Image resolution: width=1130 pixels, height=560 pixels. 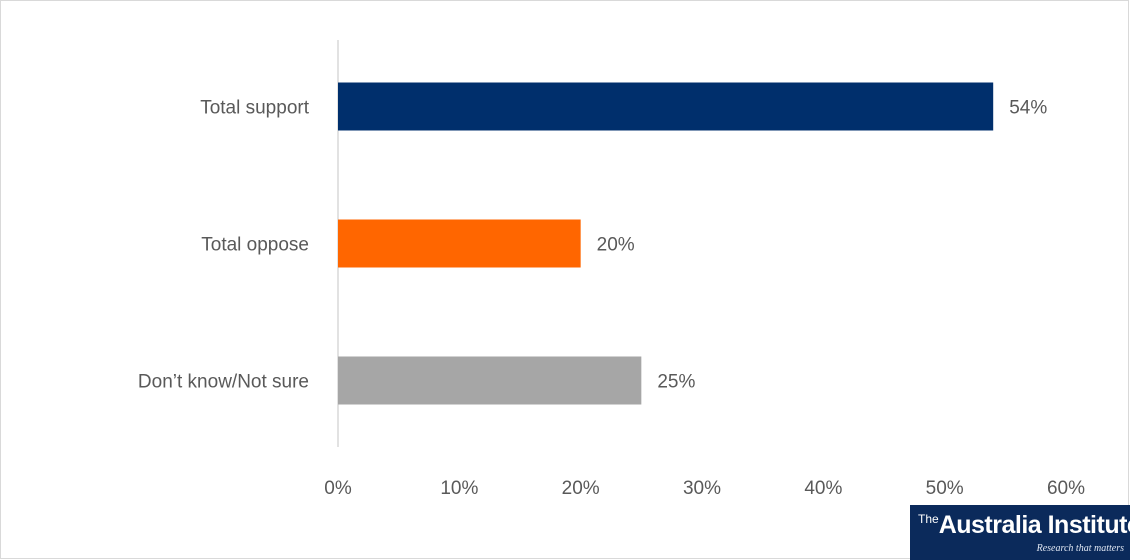 I want to click on bar-don-t-know-not-sure, so click(x=490, y=380).